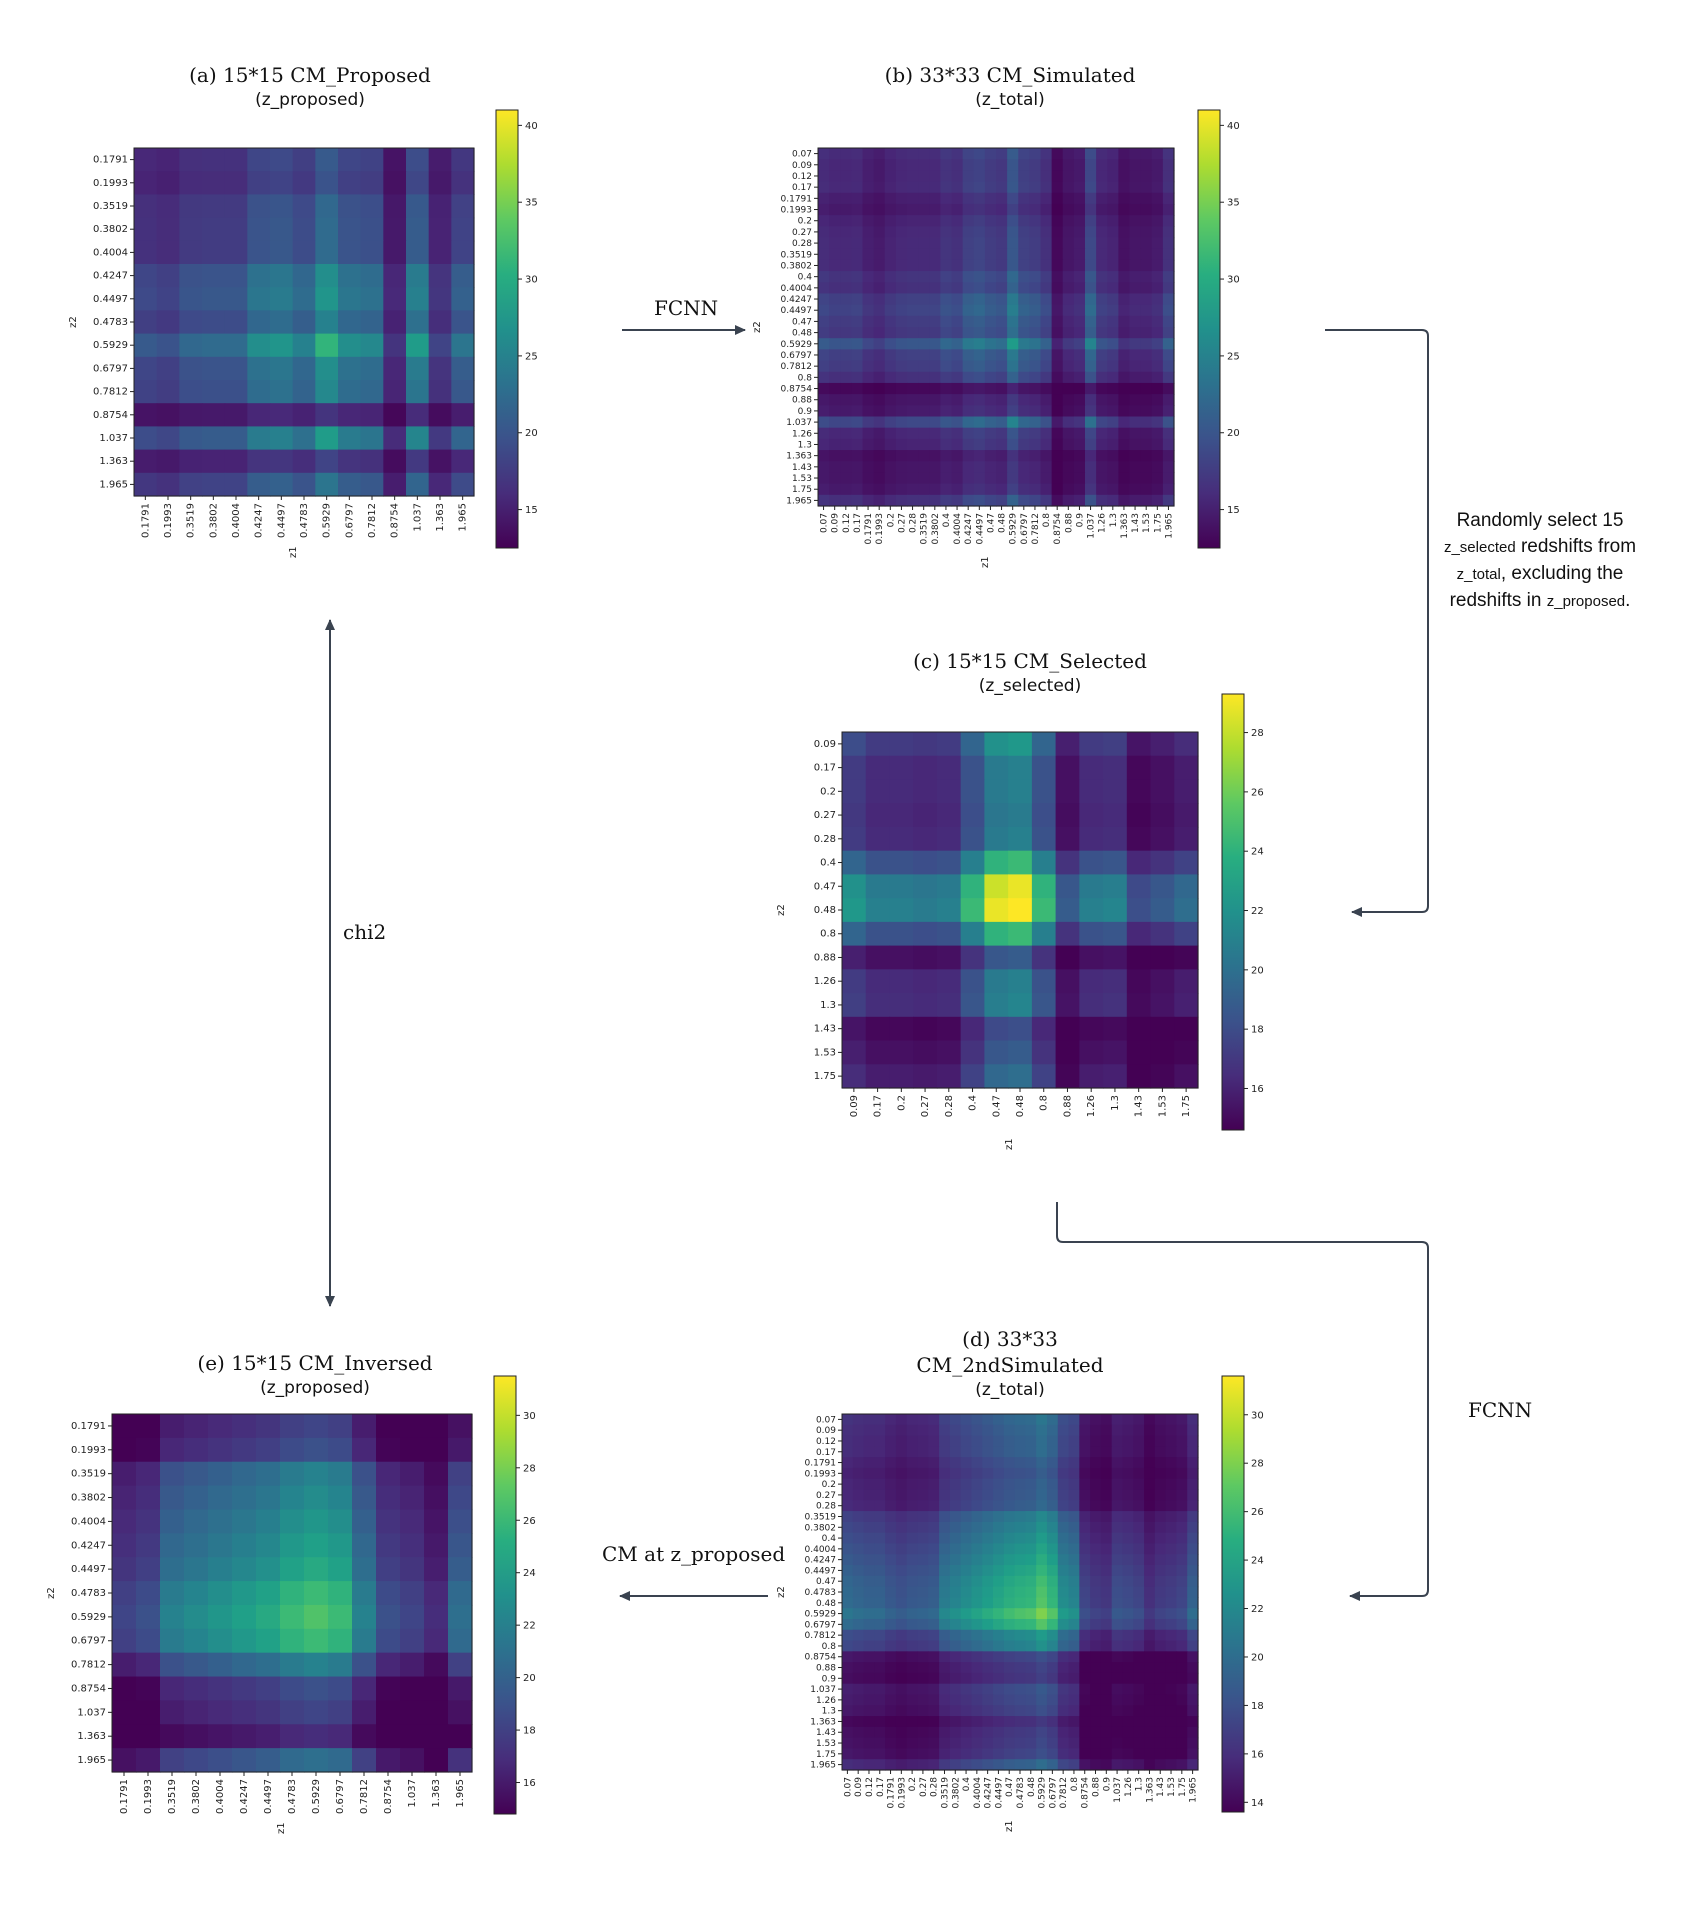  Describe the element at coordinates (829, 1712) in the screenshot. I see `y-tick-label: 1.3` at that location.